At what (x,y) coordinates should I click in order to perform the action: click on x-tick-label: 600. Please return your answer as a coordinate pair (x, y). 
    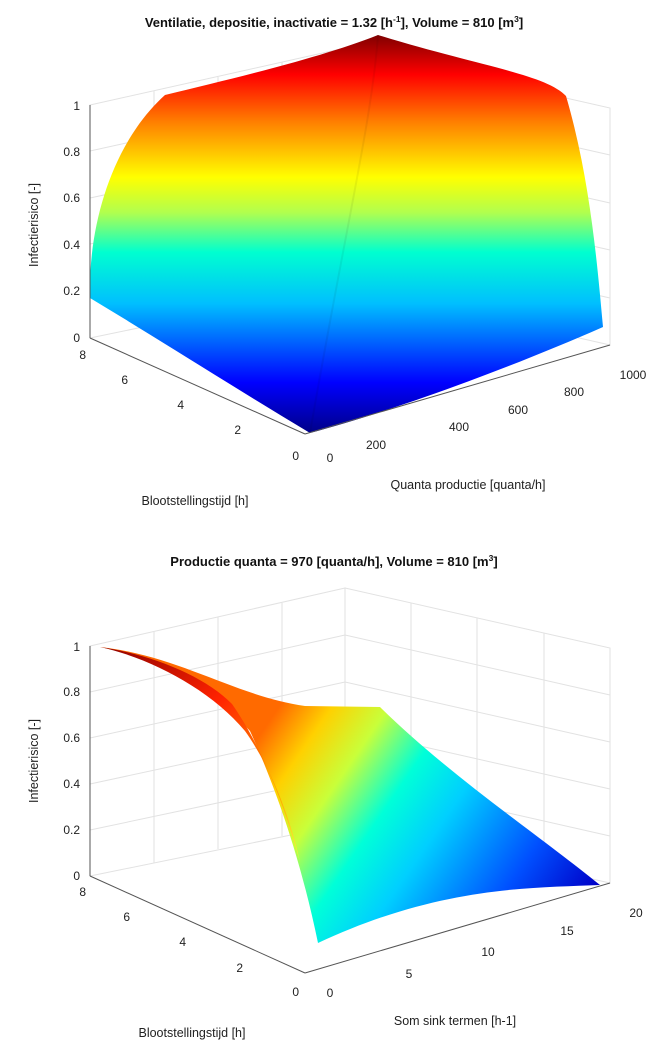
    Looking at the image, I should click on (518, 410).